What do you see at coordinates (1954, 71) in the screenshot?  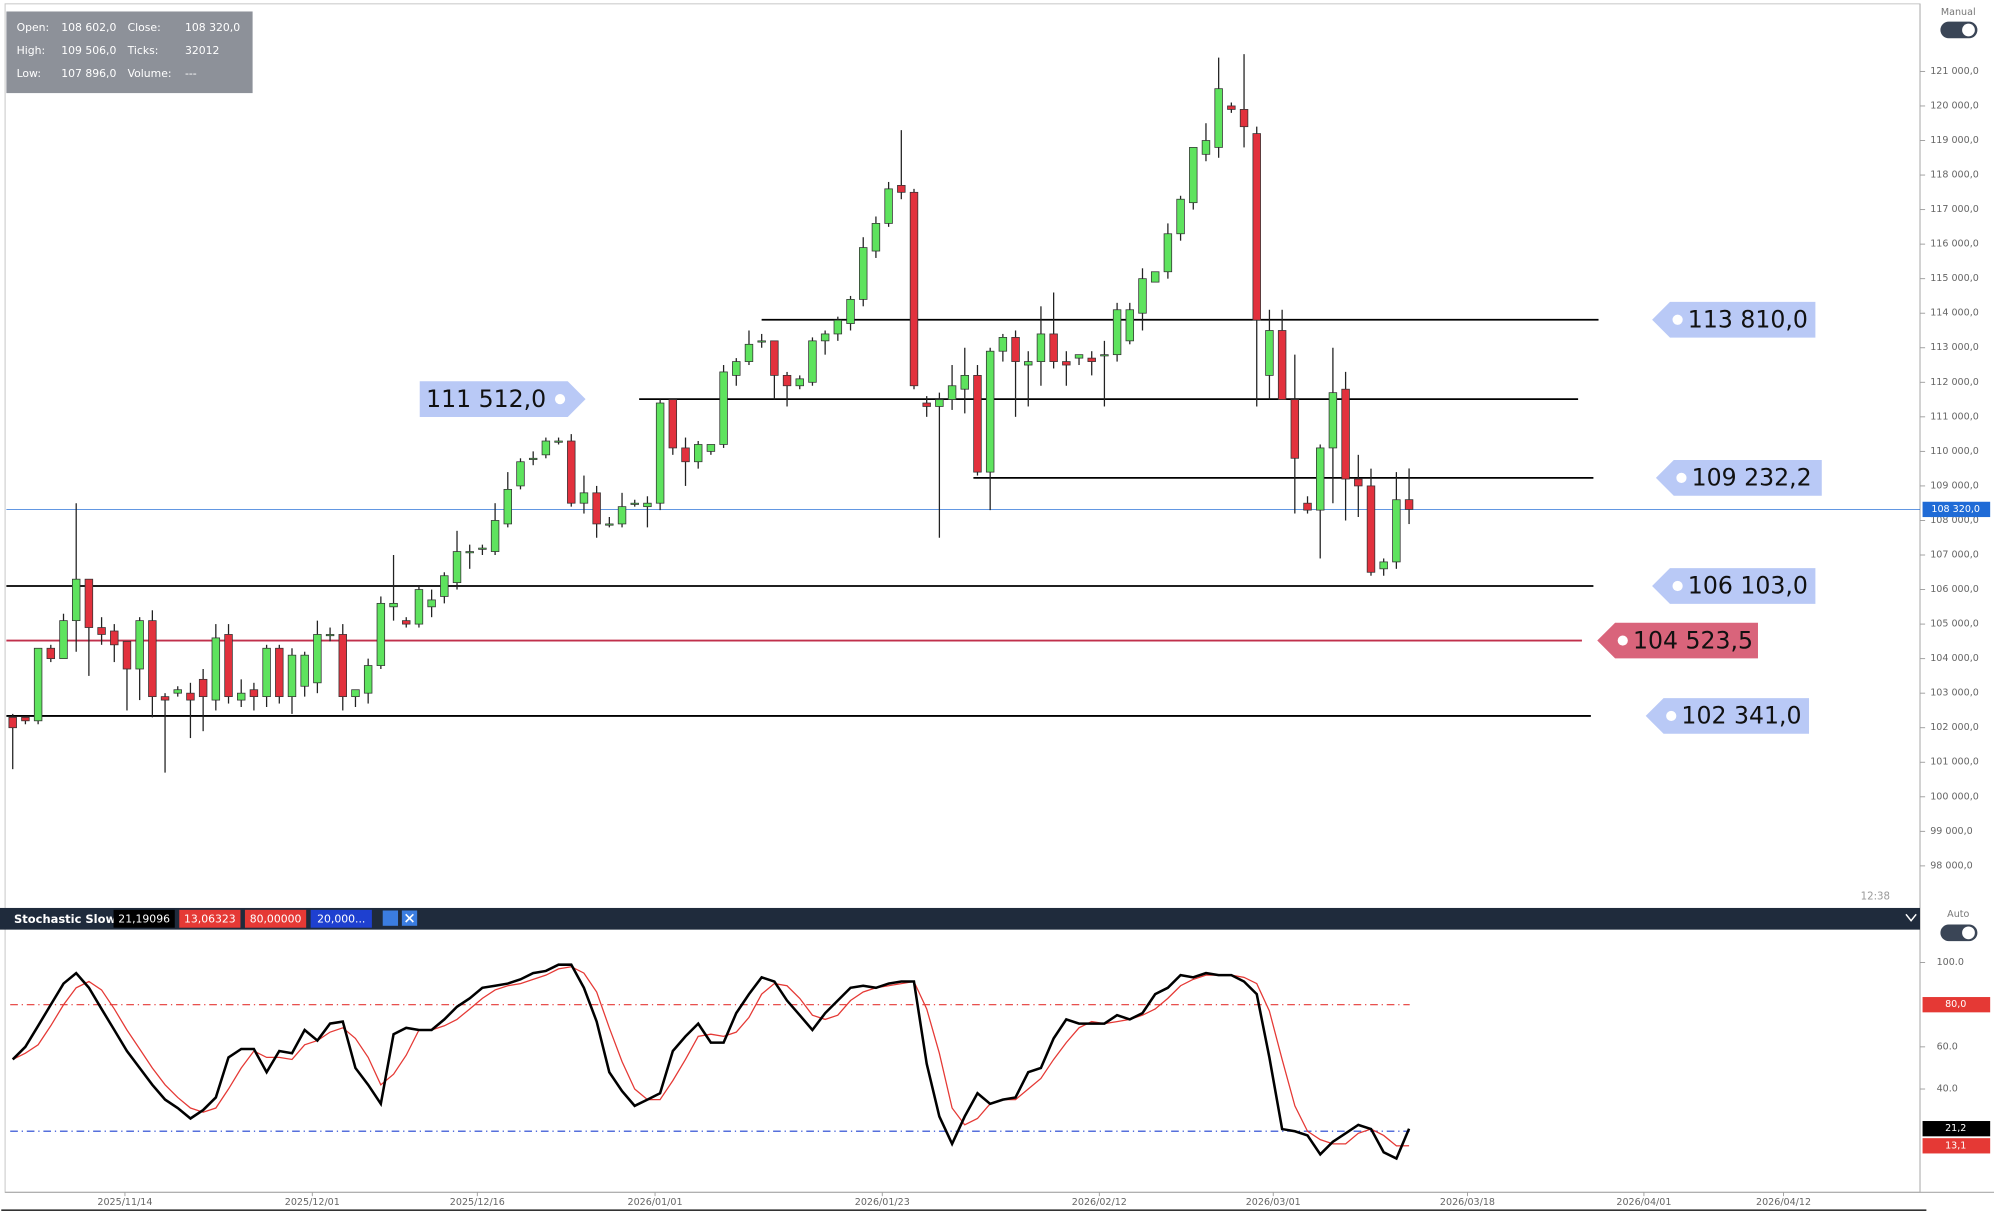 I see `y-tick-label: 121 000,0` at bounding box center [1954, 71].